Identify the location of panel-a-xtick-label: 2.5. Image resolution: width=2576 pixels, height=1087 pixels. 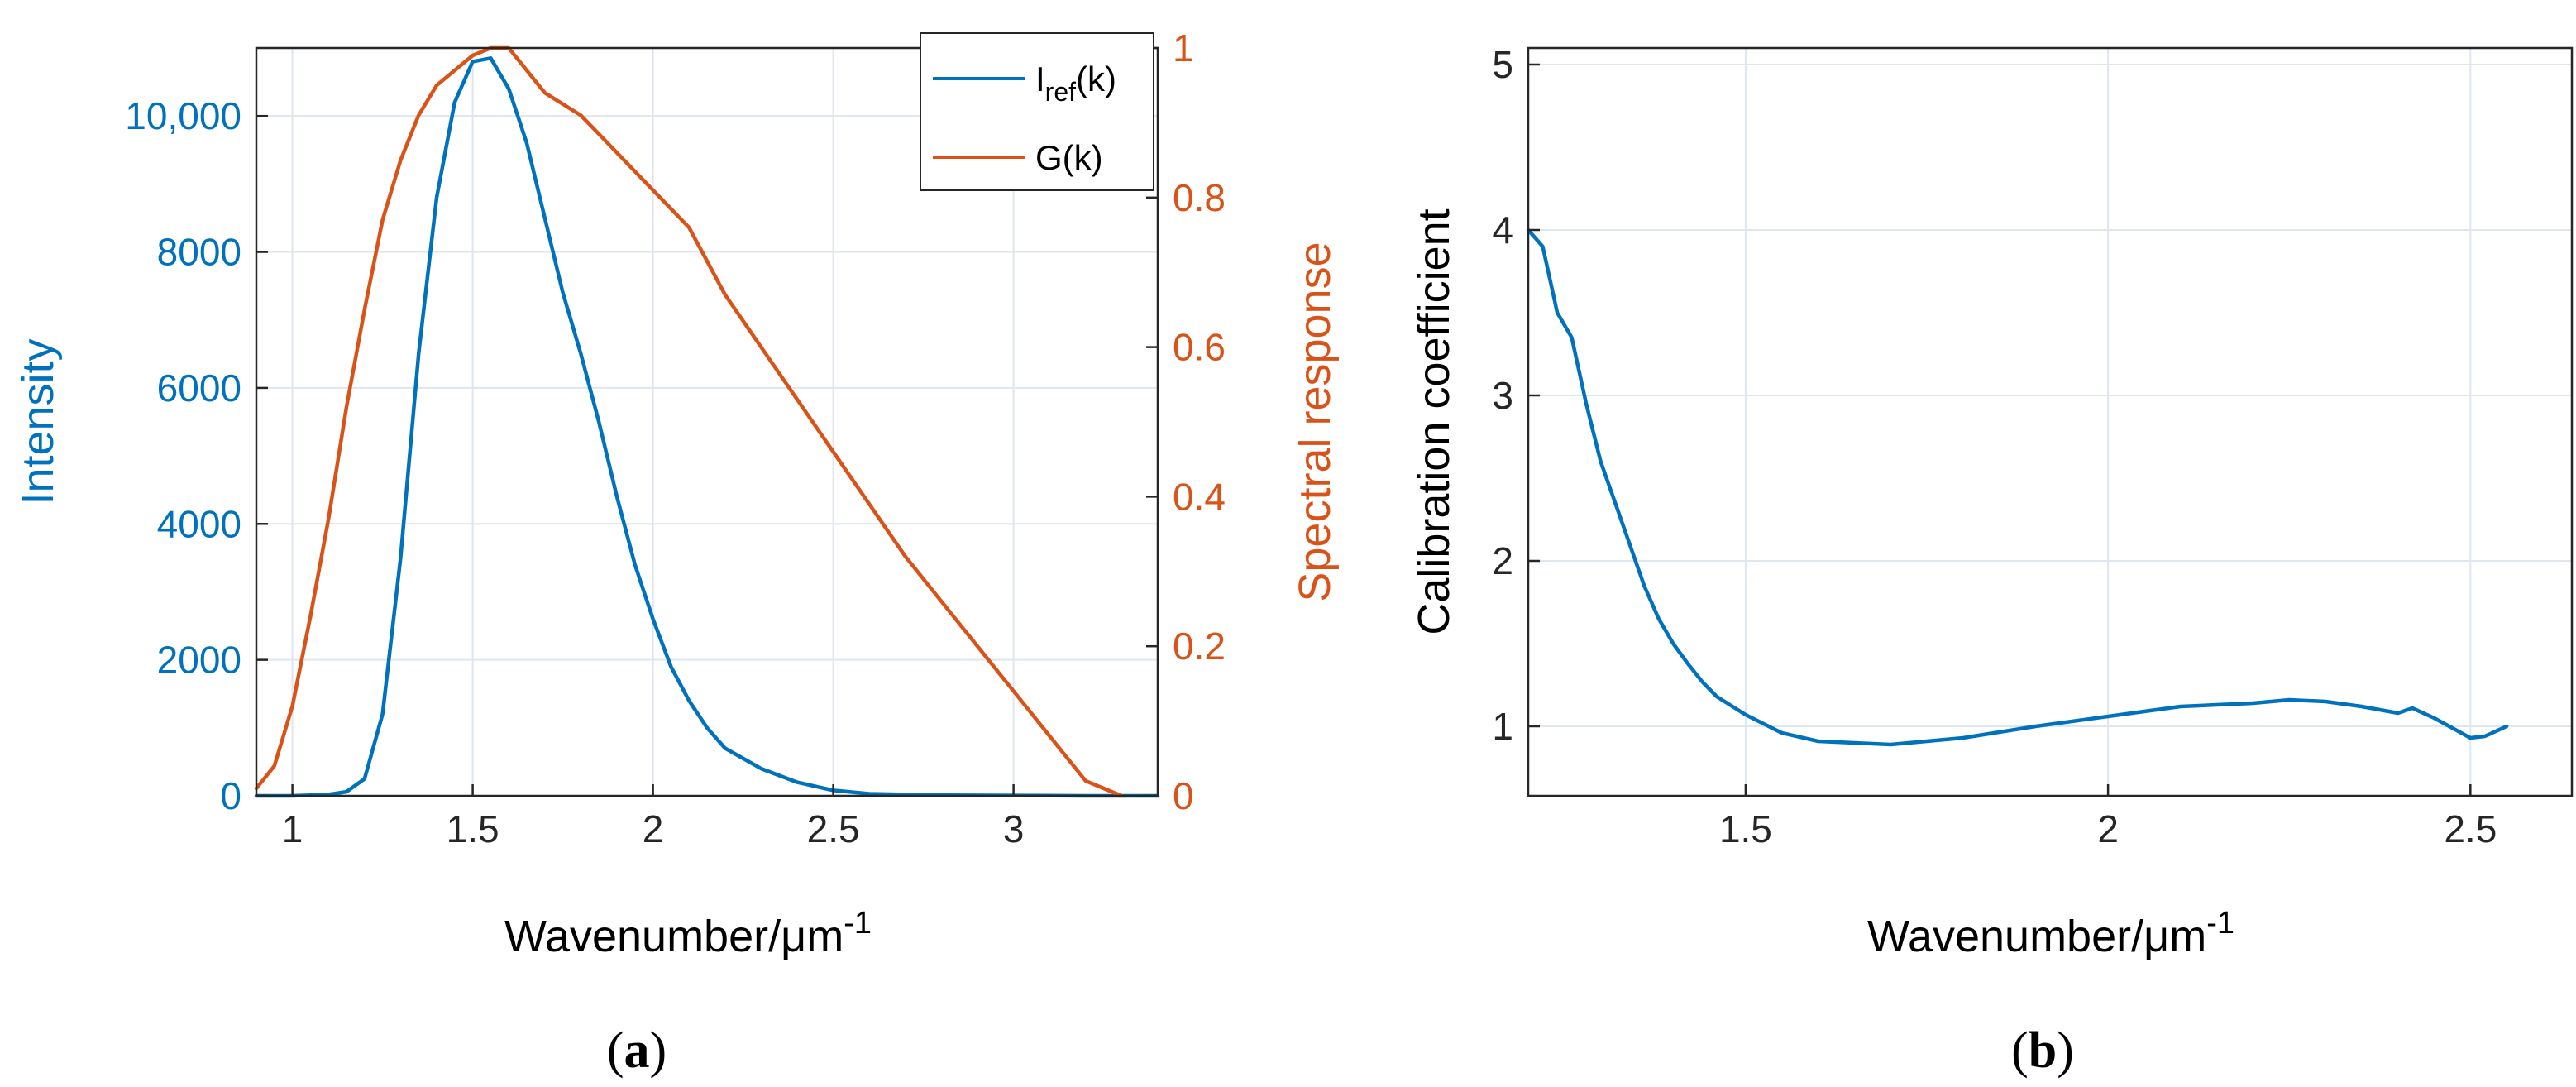
(833, 829).